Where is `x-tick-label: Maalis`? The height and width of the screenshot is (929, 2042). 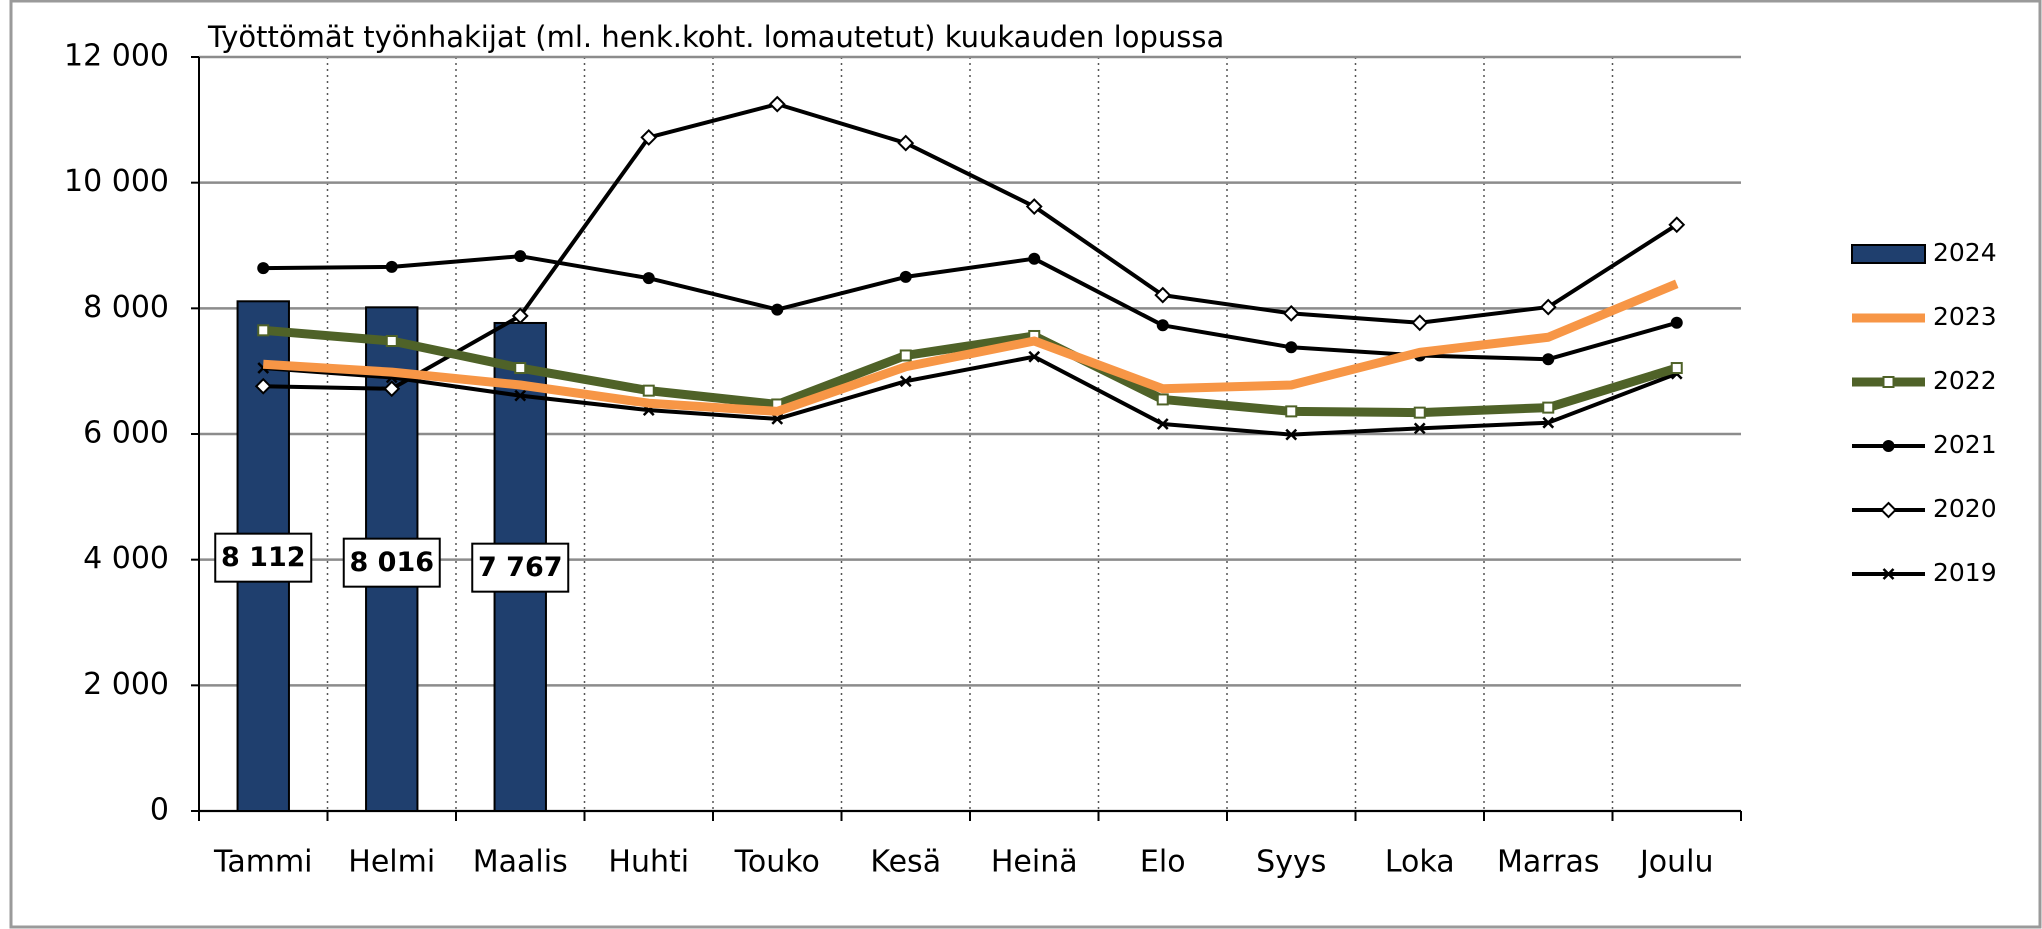
x-tick-label: Maalis is located at coordinates (520, 862).